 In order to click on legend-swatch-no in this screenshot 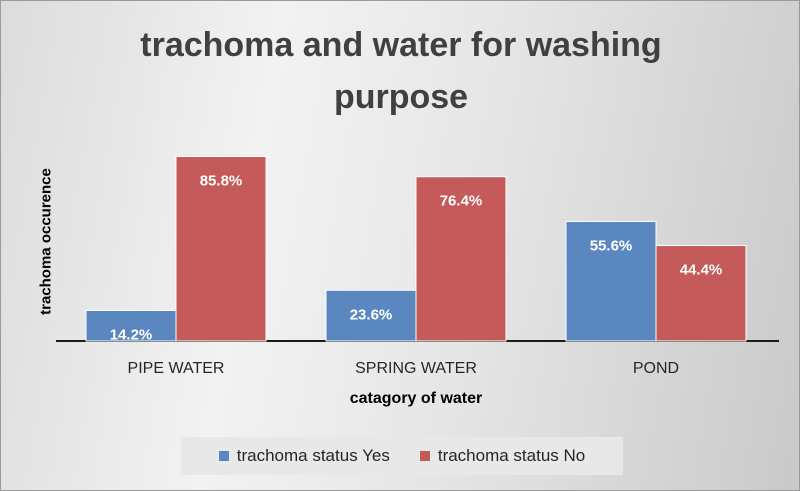, I will do `click(424, 456)`.